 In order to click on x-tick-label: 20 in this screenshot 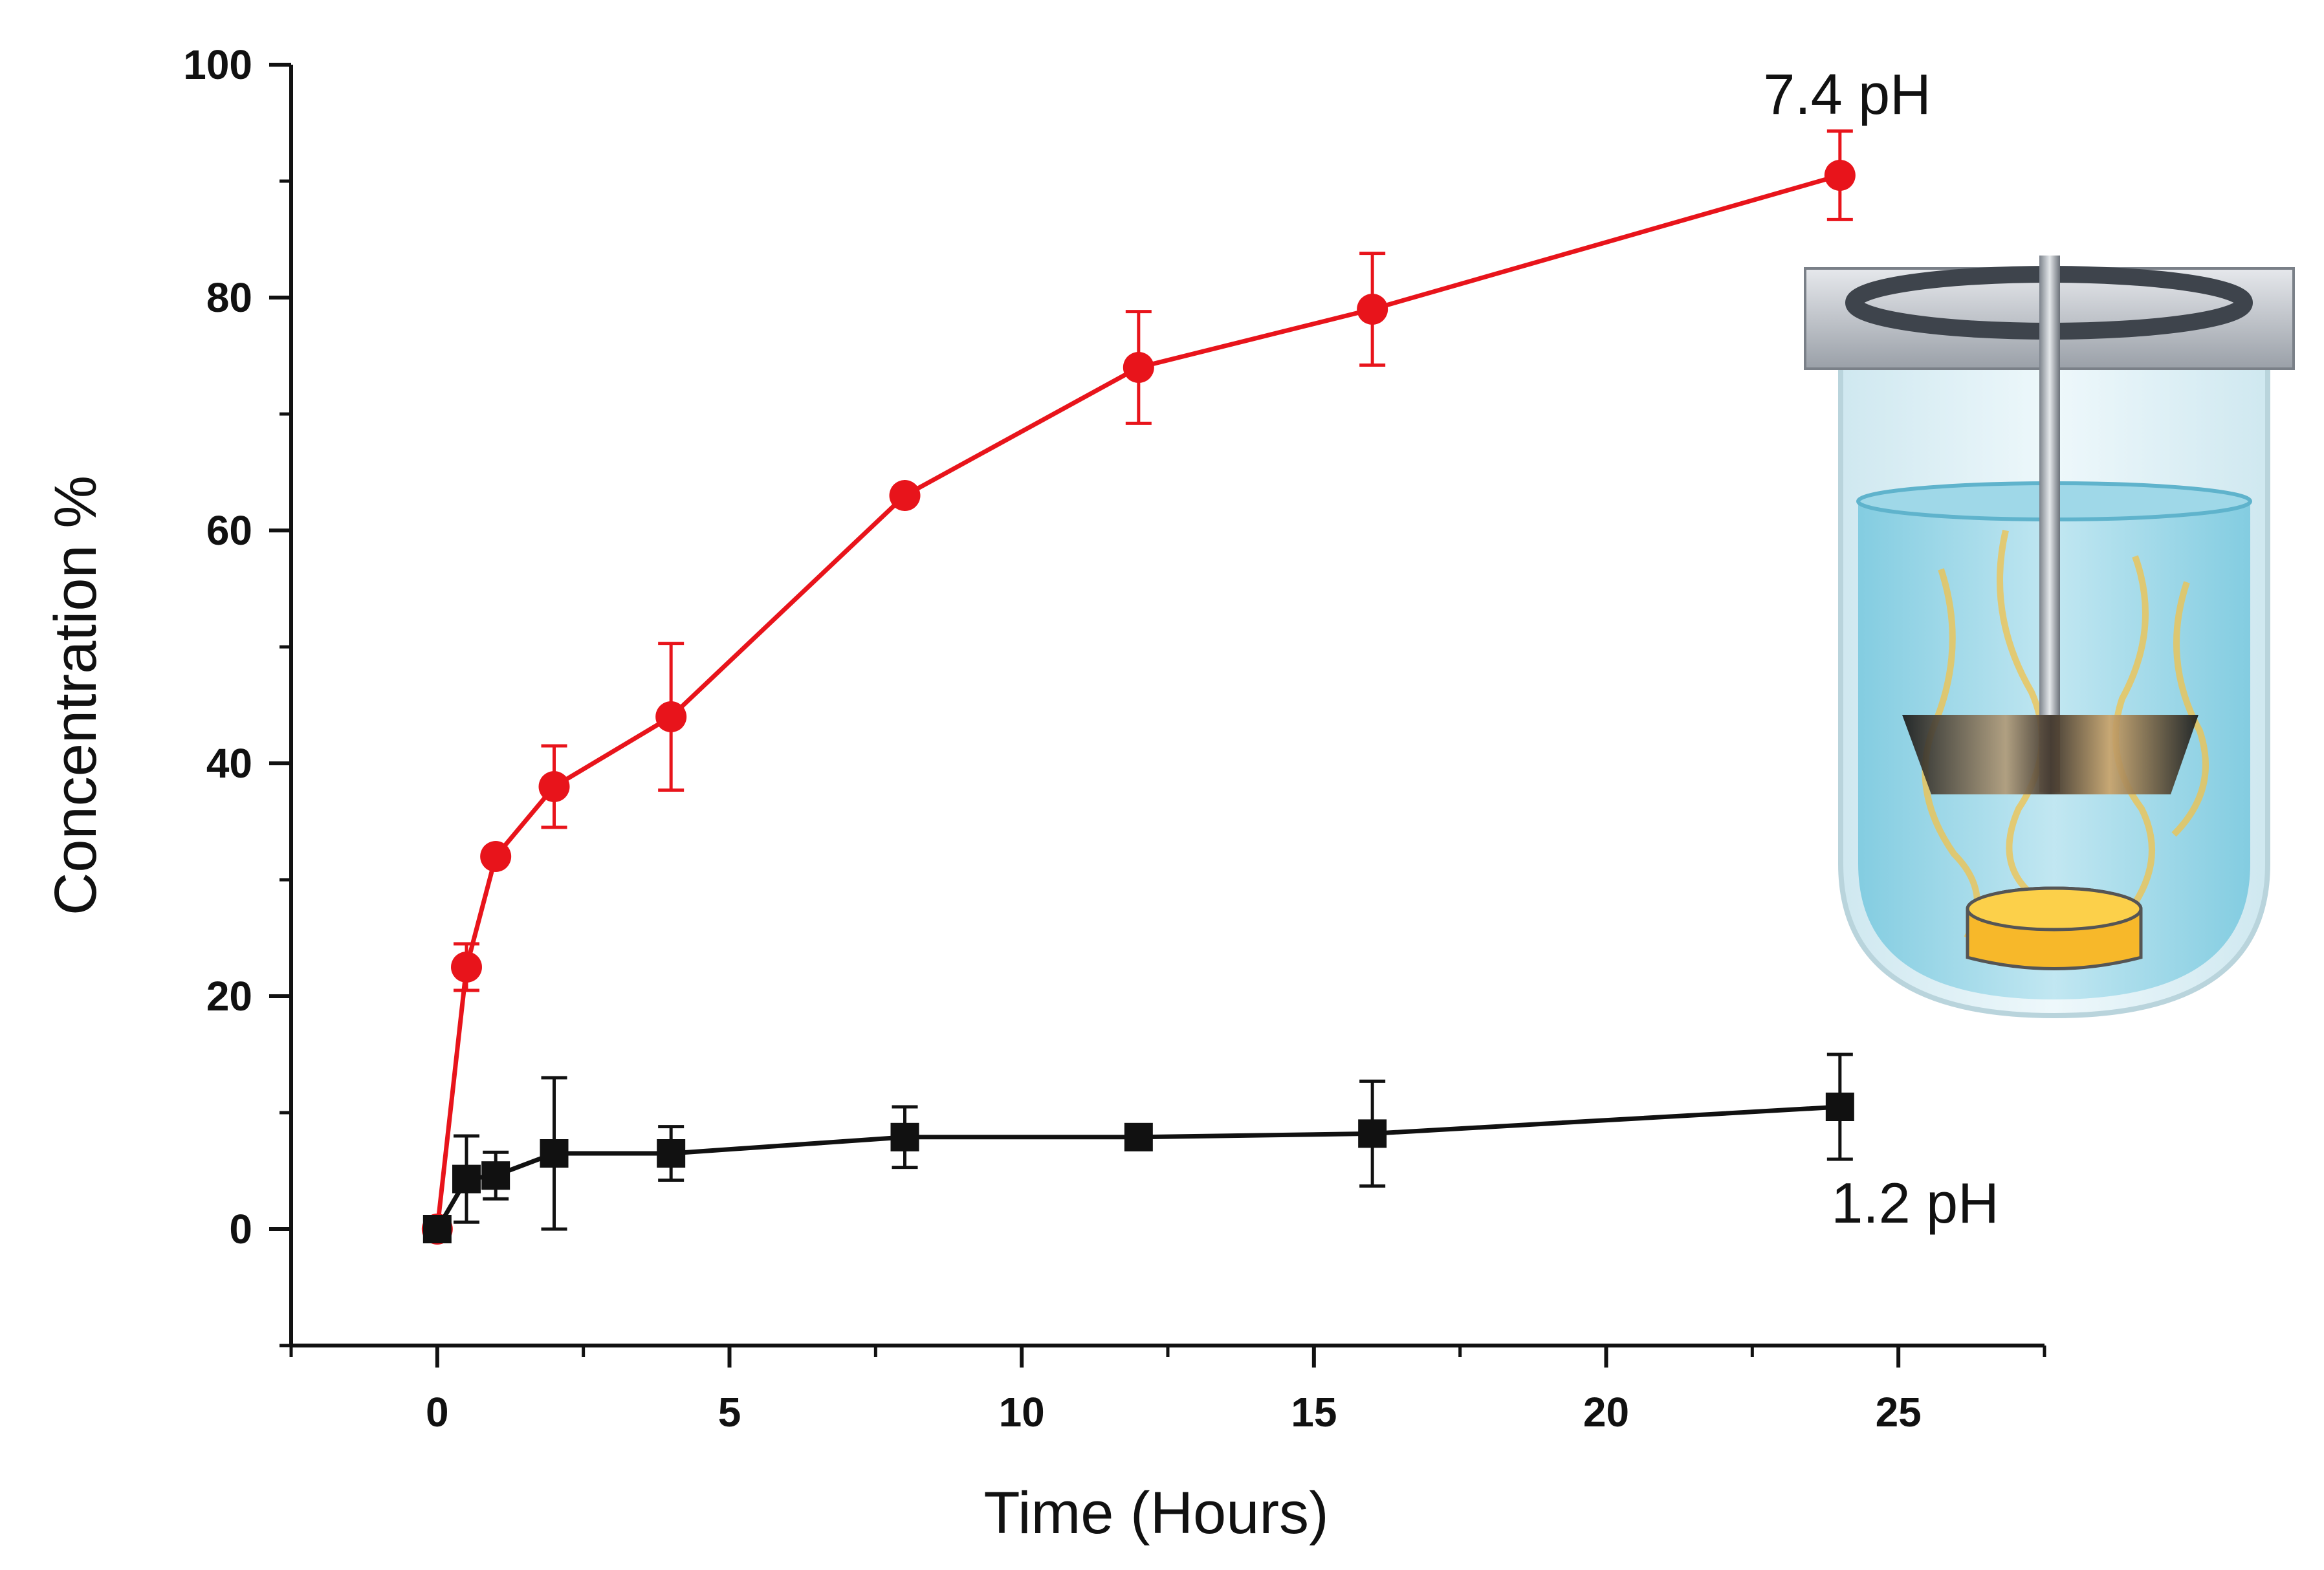, I will do `click(1606, 1412)`.